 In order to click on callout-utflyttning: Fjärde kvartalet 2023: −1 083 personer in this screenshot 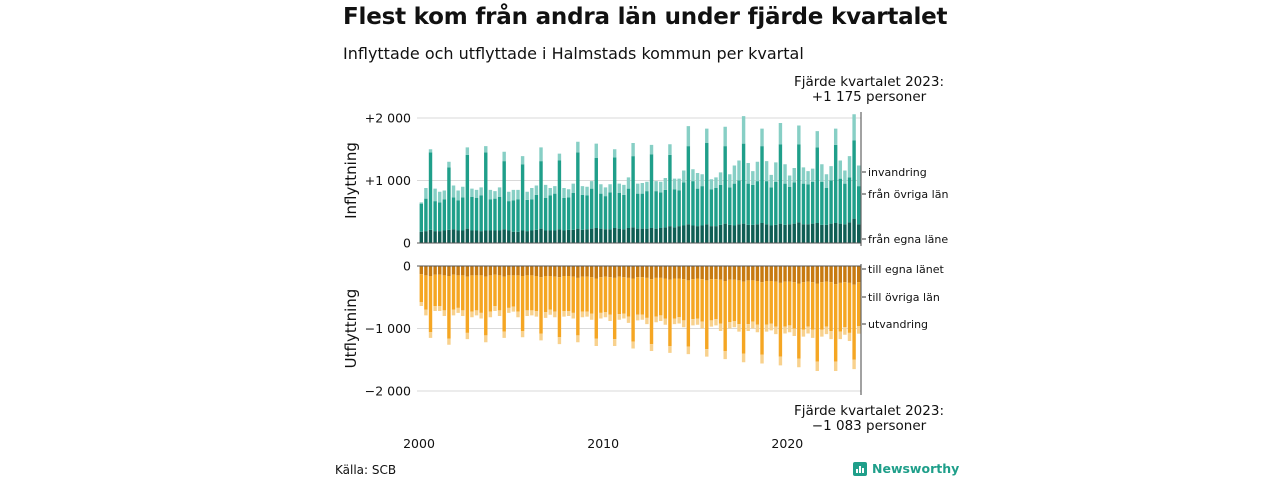, I will do `click(869, 419)`.